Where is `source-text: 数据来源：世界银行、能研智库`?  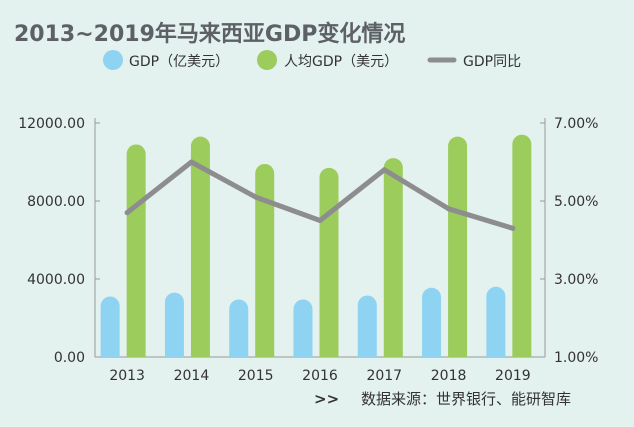
source-text: 数据来源：世界银行、能研智库 is located at coordinates (466, 399).